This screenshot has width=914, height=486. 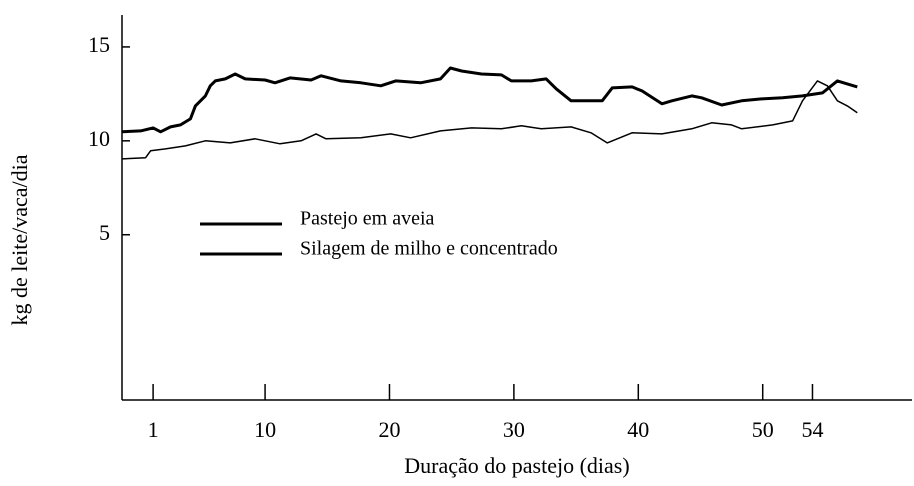 What do you see at coordinates (514, 429) in the screenshot?
I see `x-tick-label: 30` at bounding box center [514, 429].